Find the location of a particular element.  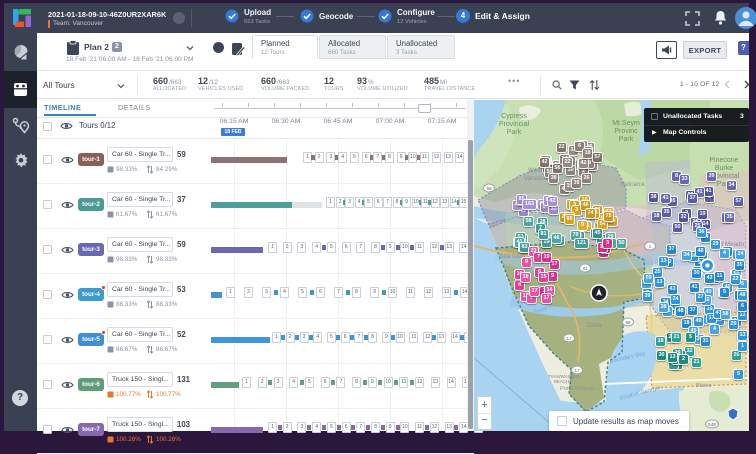

svg-text: Sea Islan is located at coordinates (512, 256).